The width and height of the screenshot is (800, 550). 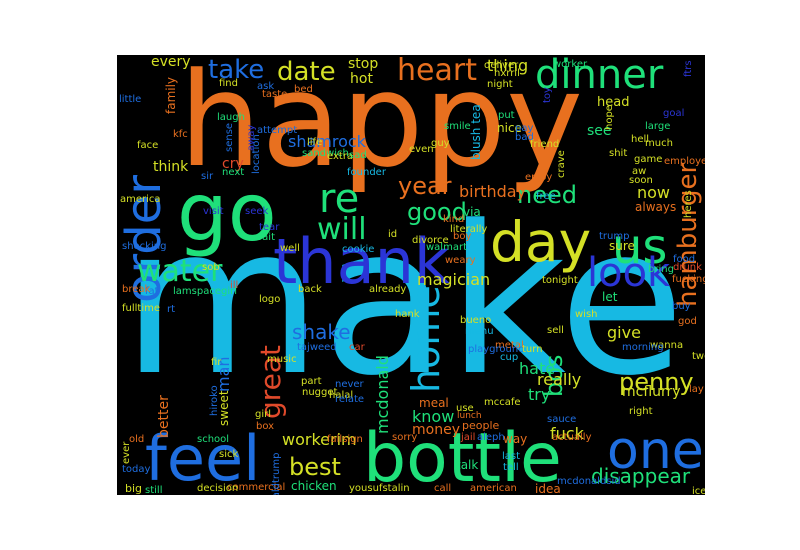 I want to click on cloud-word-girl: girl, so click(x=263, y=414).